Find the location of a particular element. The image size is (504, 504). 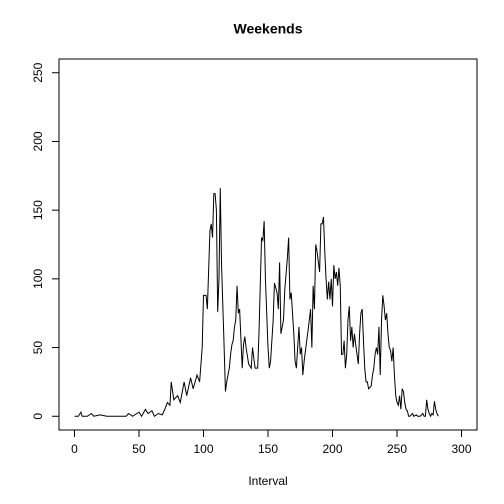

x-axis-label: Interval is located at coordinates (267, 481).